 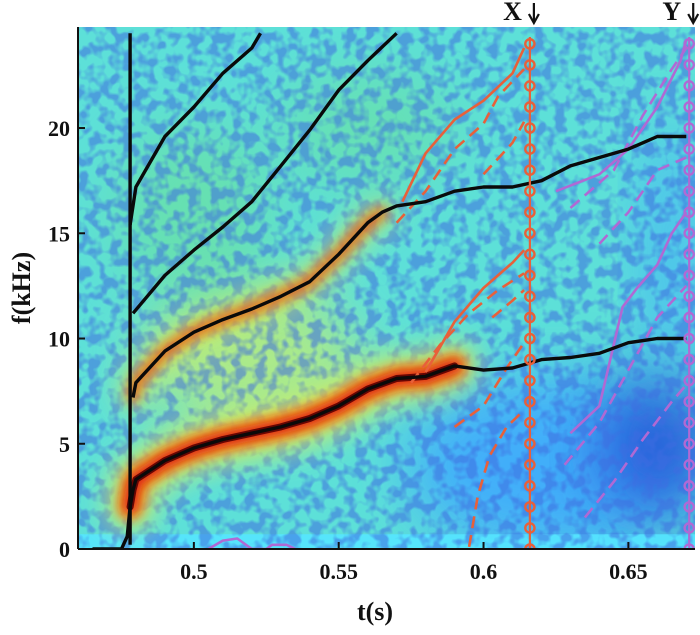 I want to click on marker-label-y: Y, so click(x=671, y=13).